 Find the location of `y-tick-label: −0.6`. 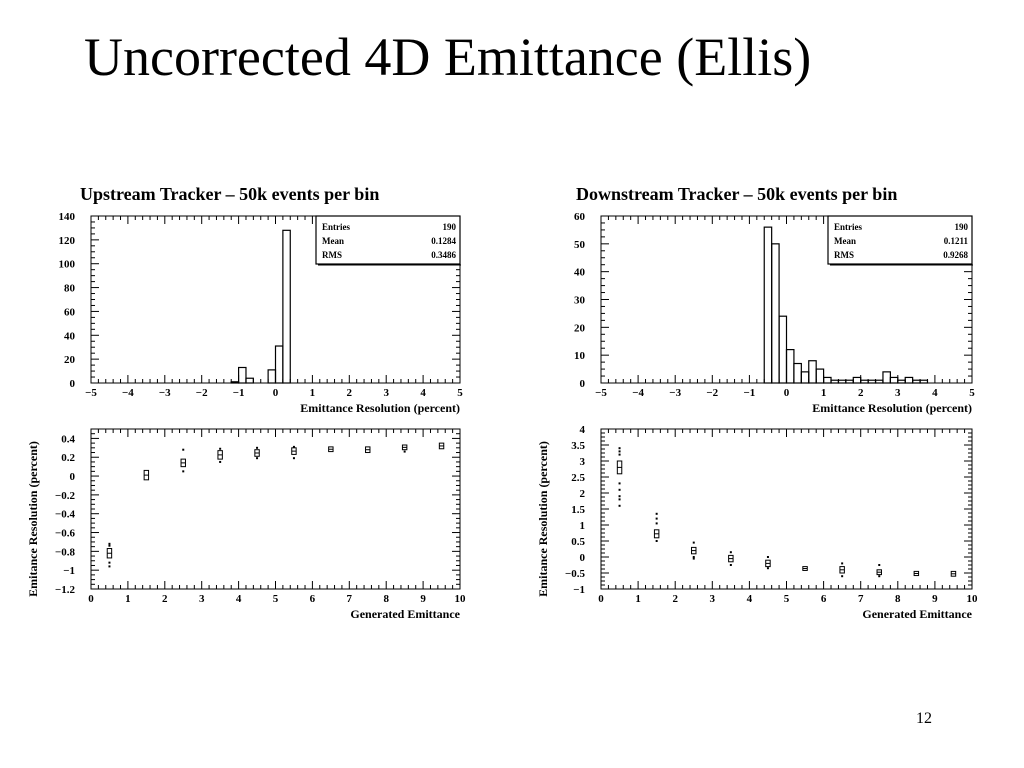

y-tick-label: −0.6 is located at coordinates (65, 534).